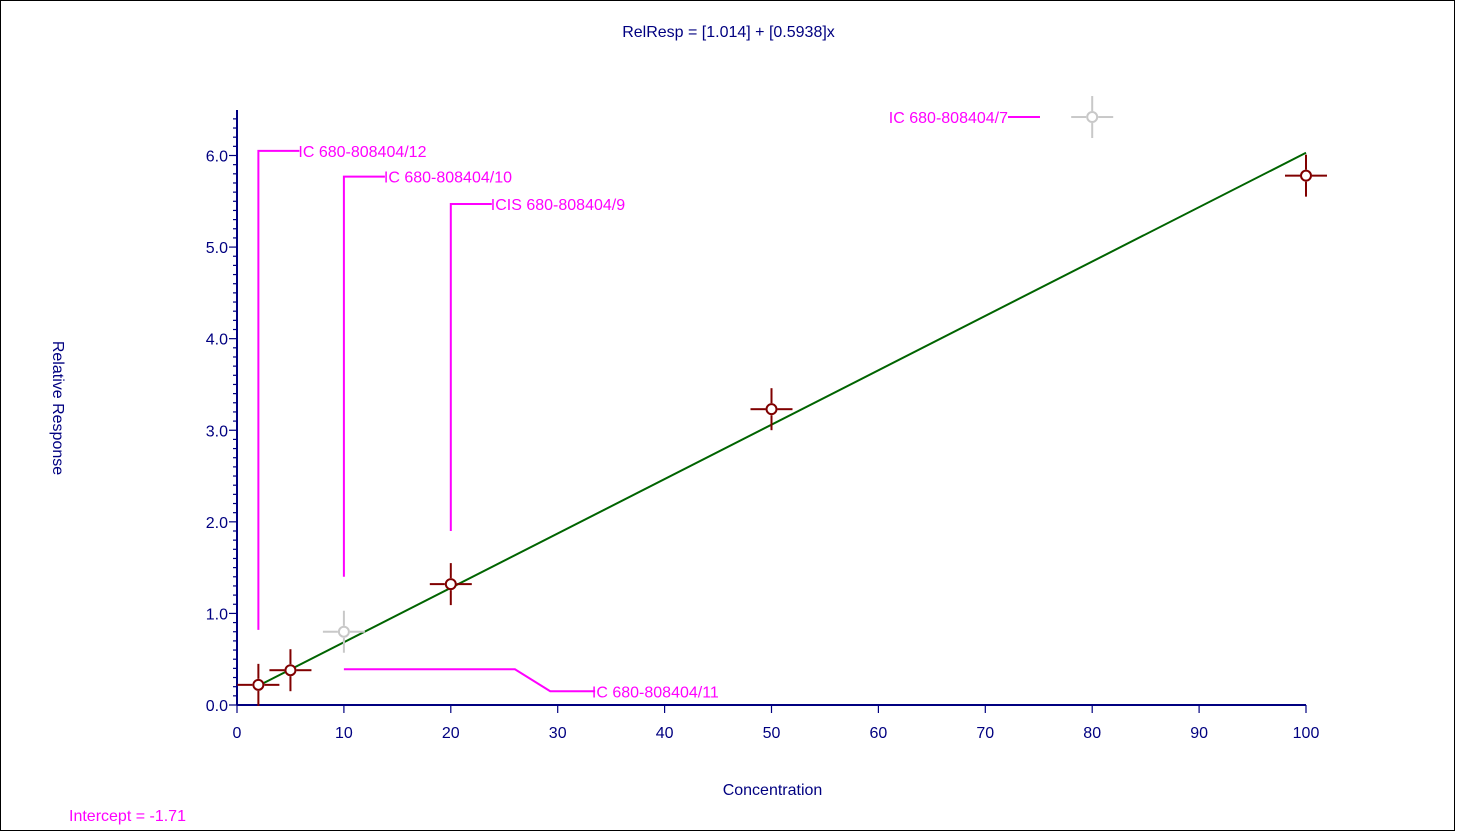 The width and height of the screenshot is (1457, 833). Describe the element at coordinates (217, 706) in the screenshot. I see `y-tick-label: 0.0` at that location.